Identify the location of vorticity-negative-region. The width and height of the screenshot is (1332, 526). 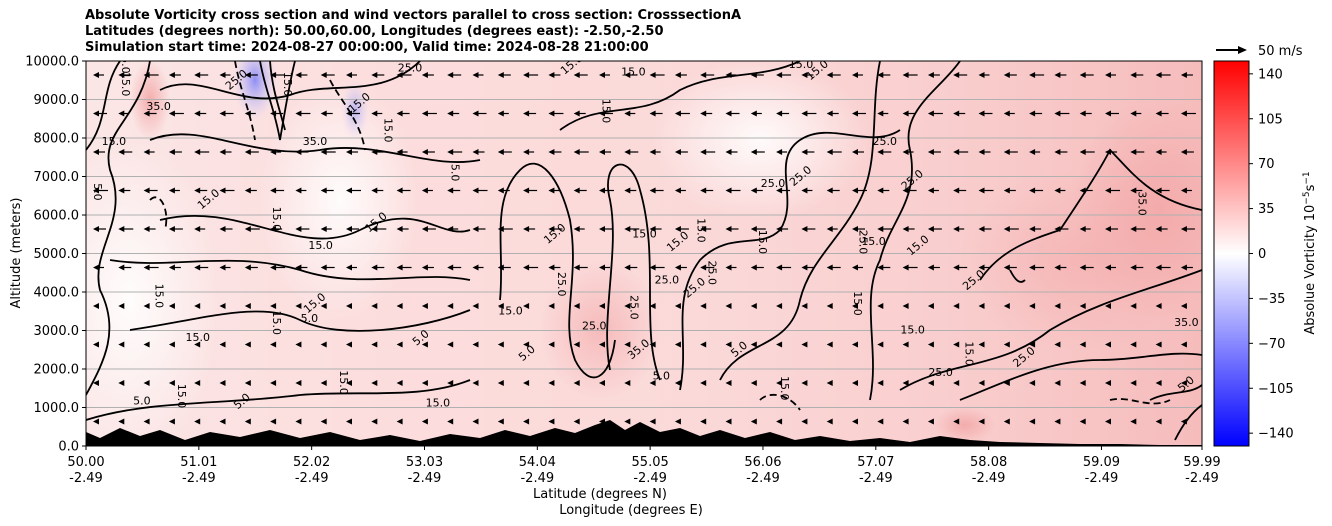
(255, 90).